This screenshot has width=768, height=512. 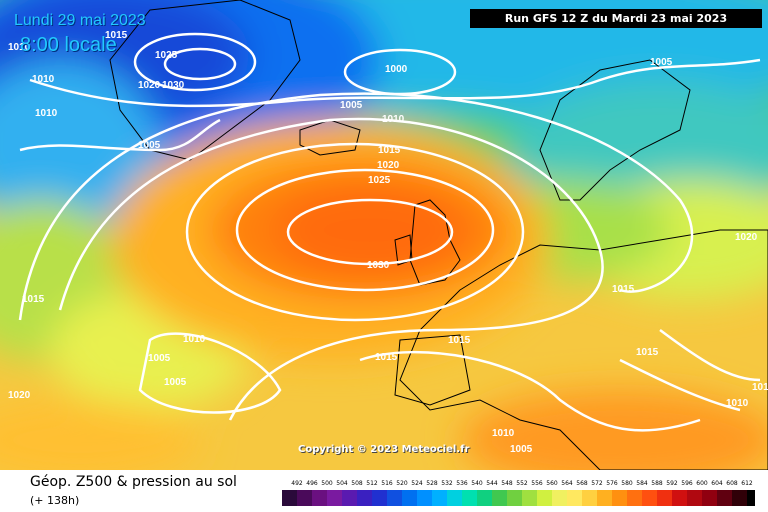 I want to click on legend-tick-label: 548, so click(x=507, y=483).